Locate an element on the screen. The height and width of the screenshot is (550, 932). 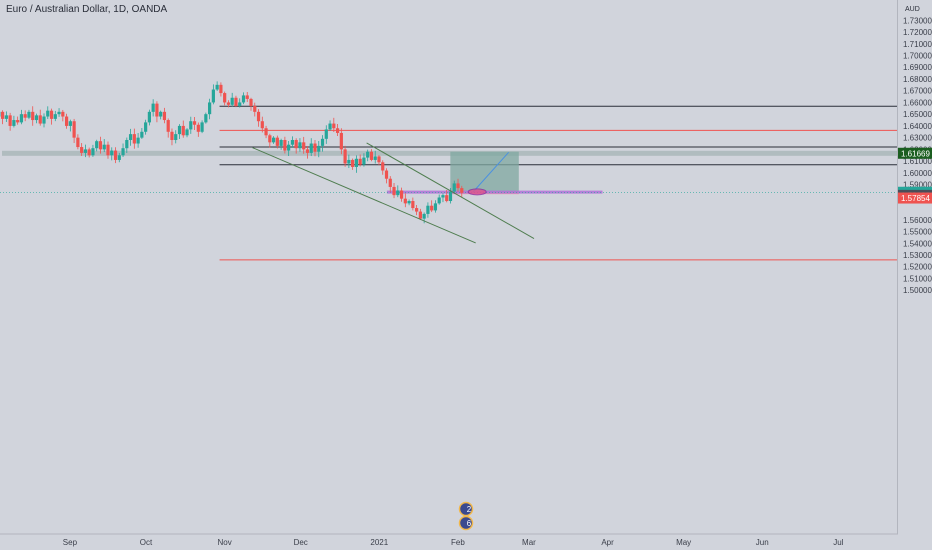
price-tick-label: 1.52000 is located at coordinates (917, 267).